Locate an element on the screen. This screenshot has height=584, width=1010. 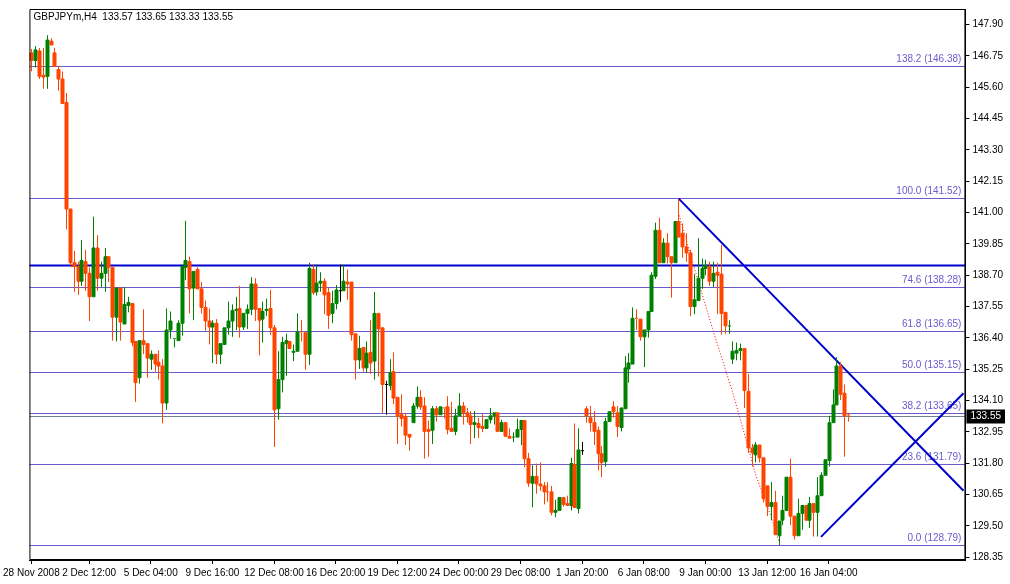
ref-line-label: 100.0 (141.52) is located at coordinates (929, 191).